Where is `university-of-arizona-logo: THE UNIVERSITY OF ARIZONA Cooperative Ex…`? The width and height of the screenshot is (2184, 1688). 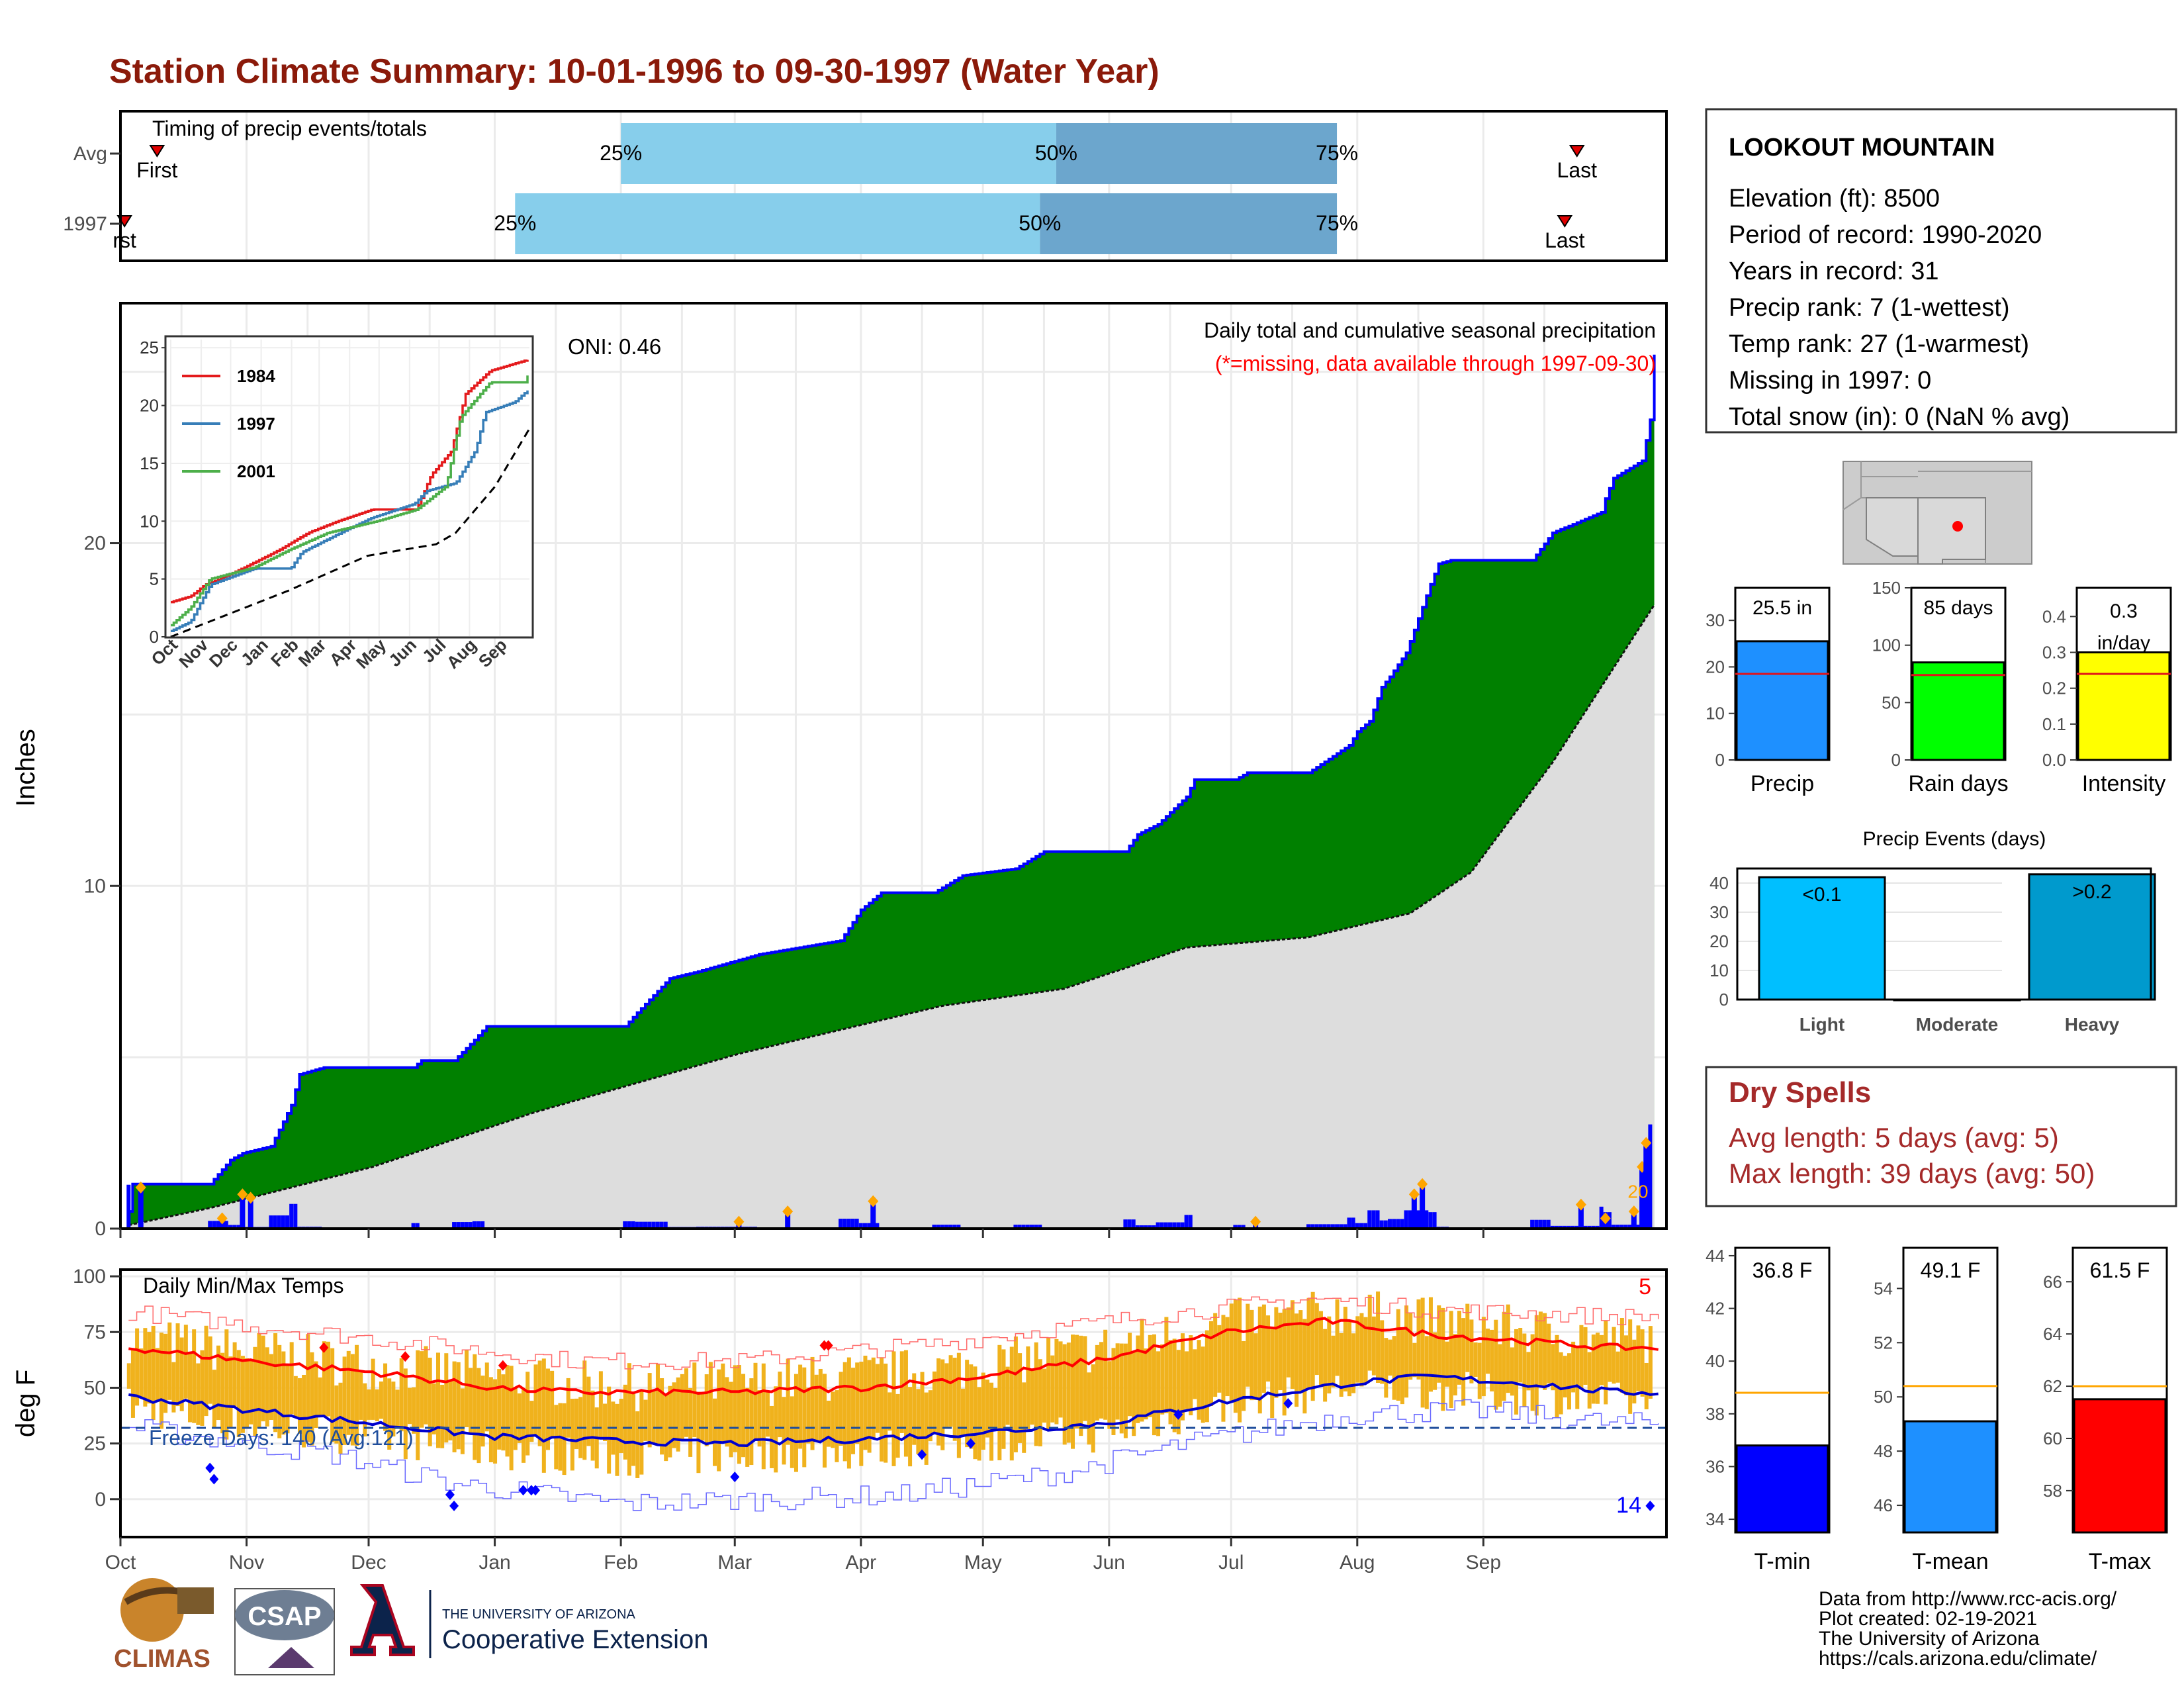
university-of-arizona-logo: THE UNIVERSITY OF ARIZONA Cooperative Ex… is located at coordinates (529, 1621).